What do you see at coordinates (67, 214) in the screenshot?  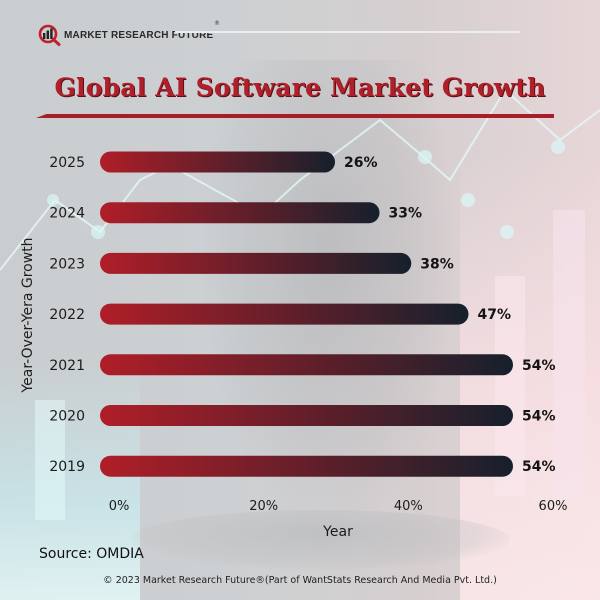 I see `y-tick-label: 2024` at bounding box center [67, 214].